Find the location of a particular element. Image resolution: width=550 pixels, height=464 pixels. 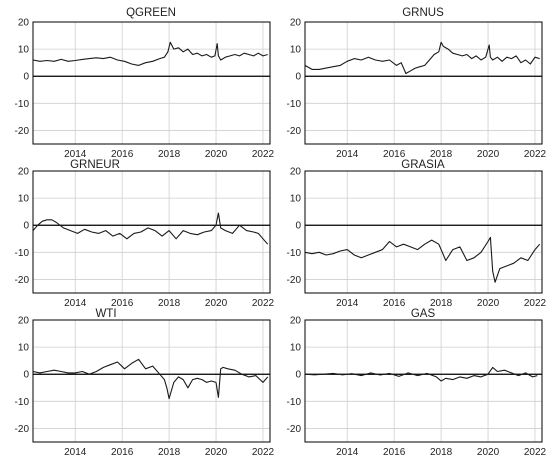

panel-title-grneur: GRNEUR is located at coordinates (95, 165).